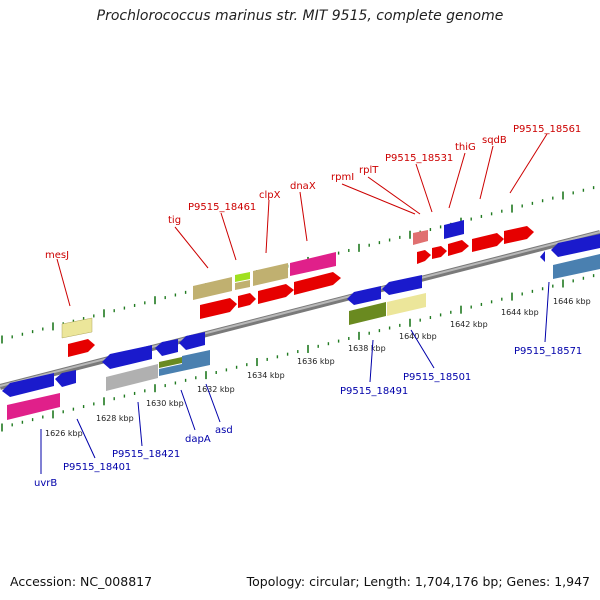 The height and width of the screenshot is (600, 600). What do you see at coordinates (303, 186) in the screenshot?
I see `gene-label: dnaX` at bounding box center [303, 186].